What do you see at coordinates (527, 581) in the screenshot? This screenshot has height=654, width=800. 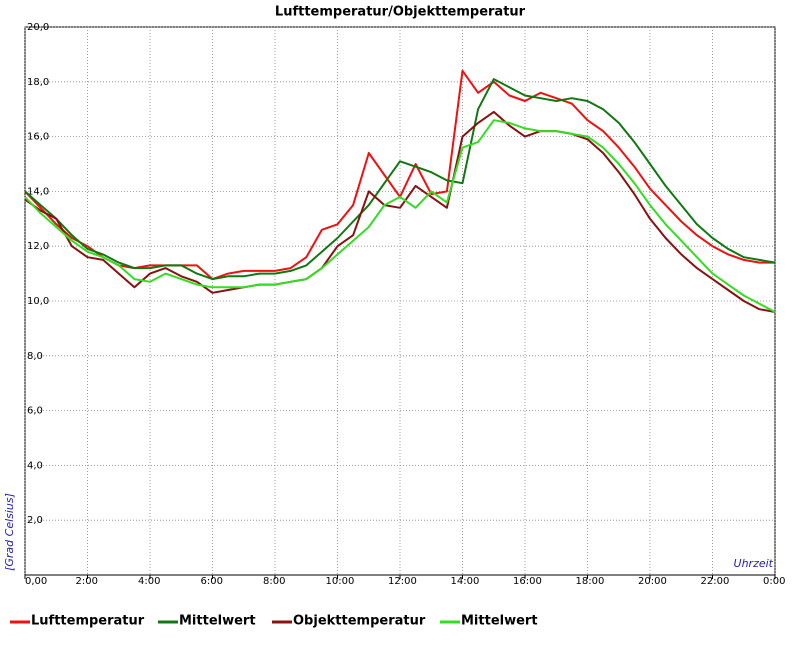 I see `x-tick-label: 16:00` at bounding box center [527, 581].